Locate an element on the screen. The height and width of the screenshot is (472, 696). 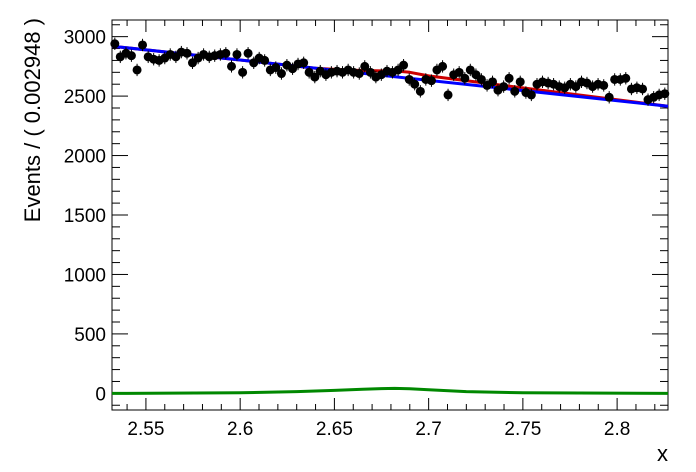
y-tick-label: 2000 is located at coordinates (85, 157).